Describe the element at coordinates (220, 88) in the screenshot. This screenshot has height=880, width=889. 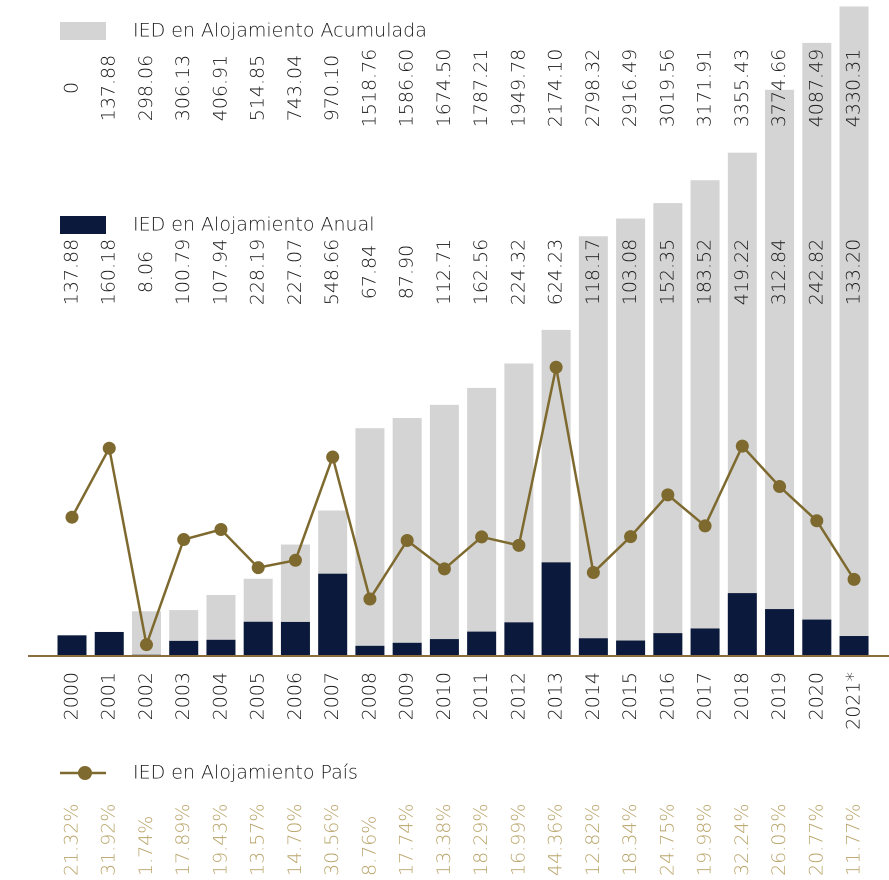
I see `value-label: 406.91` at that location.